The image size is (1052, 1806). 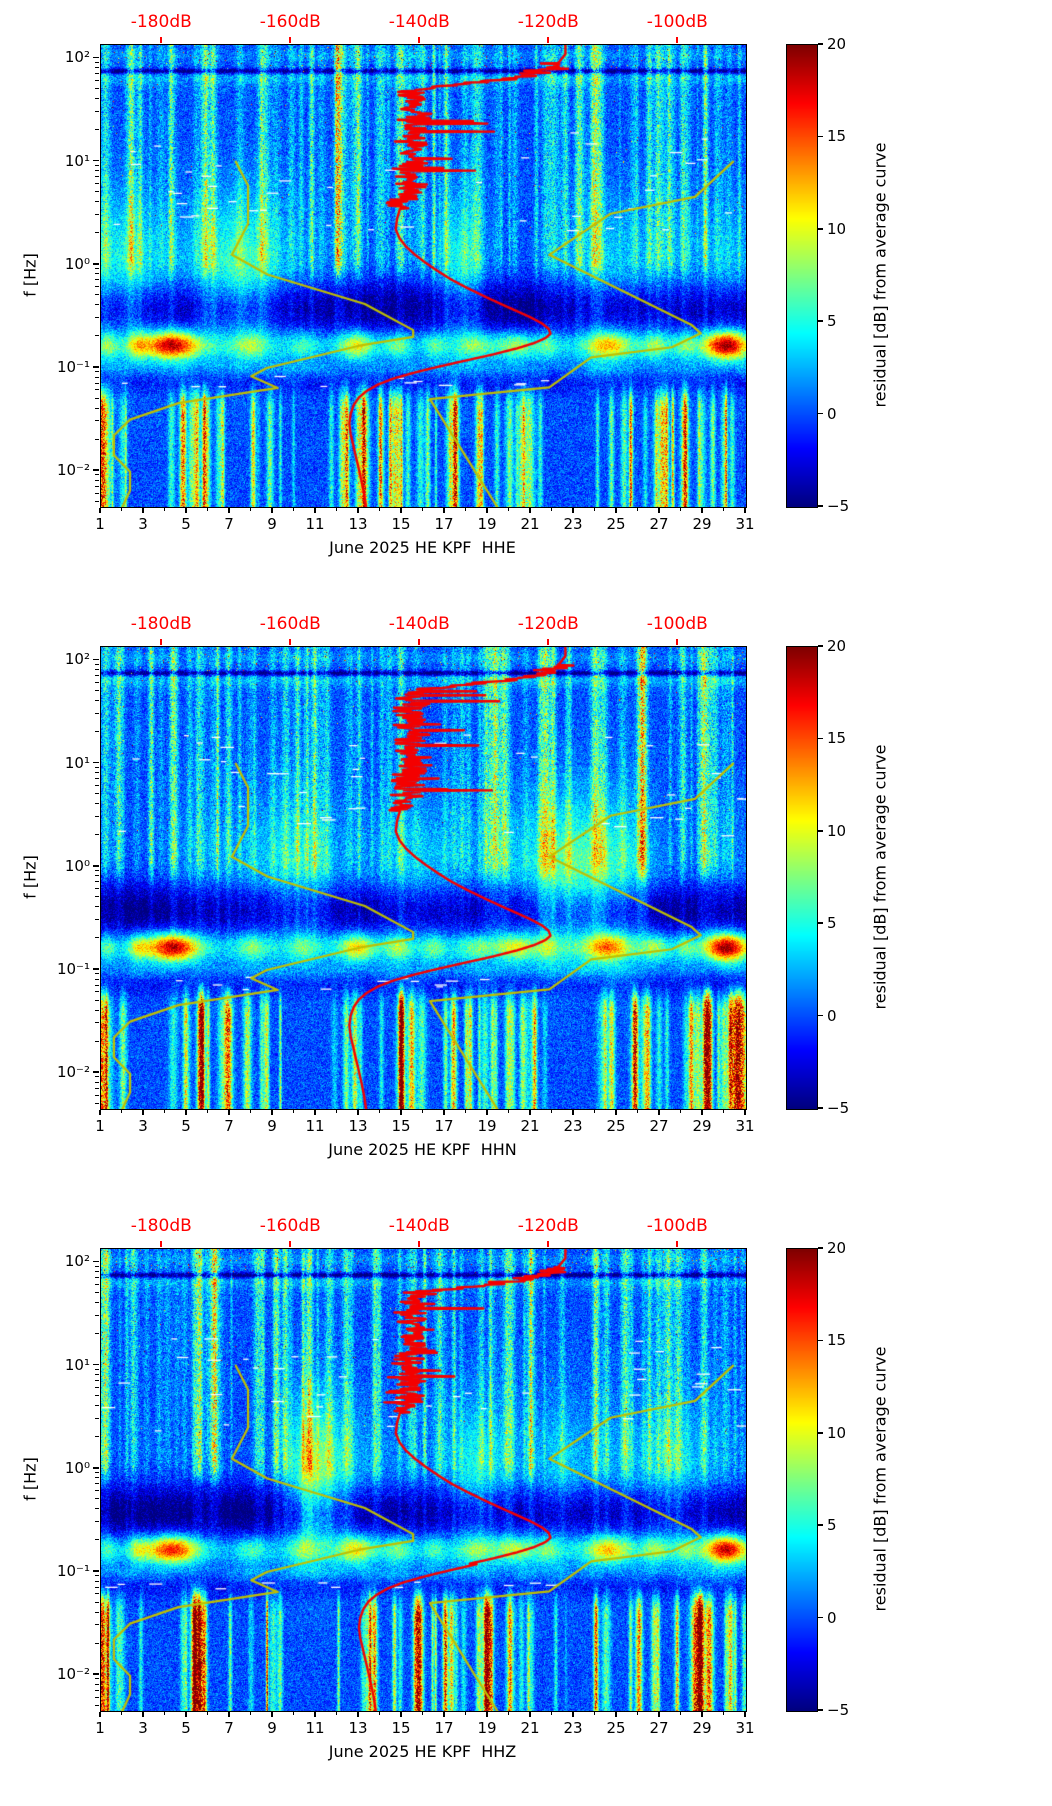 I want to click on x-tick-label: 13, so click(x=358, y=1126).